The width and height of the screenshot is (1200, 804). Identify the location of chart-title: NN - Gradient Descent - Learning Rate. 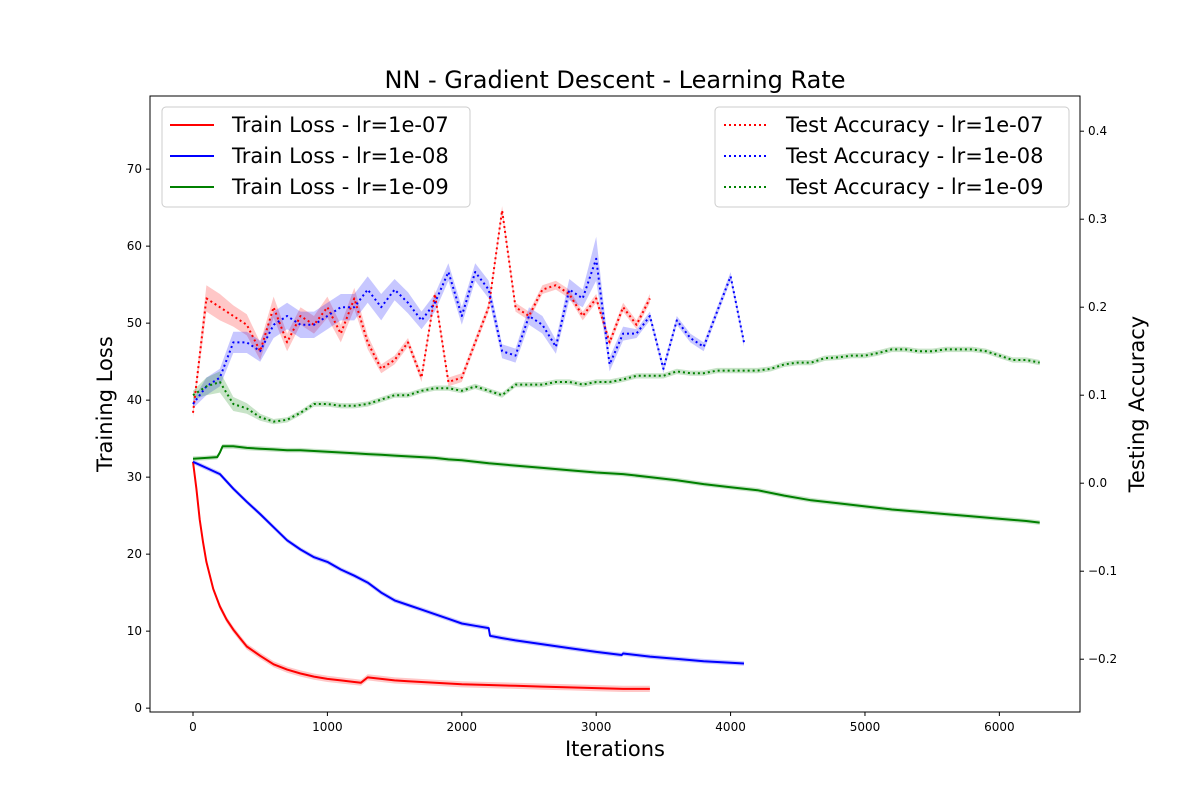
(614, 80).